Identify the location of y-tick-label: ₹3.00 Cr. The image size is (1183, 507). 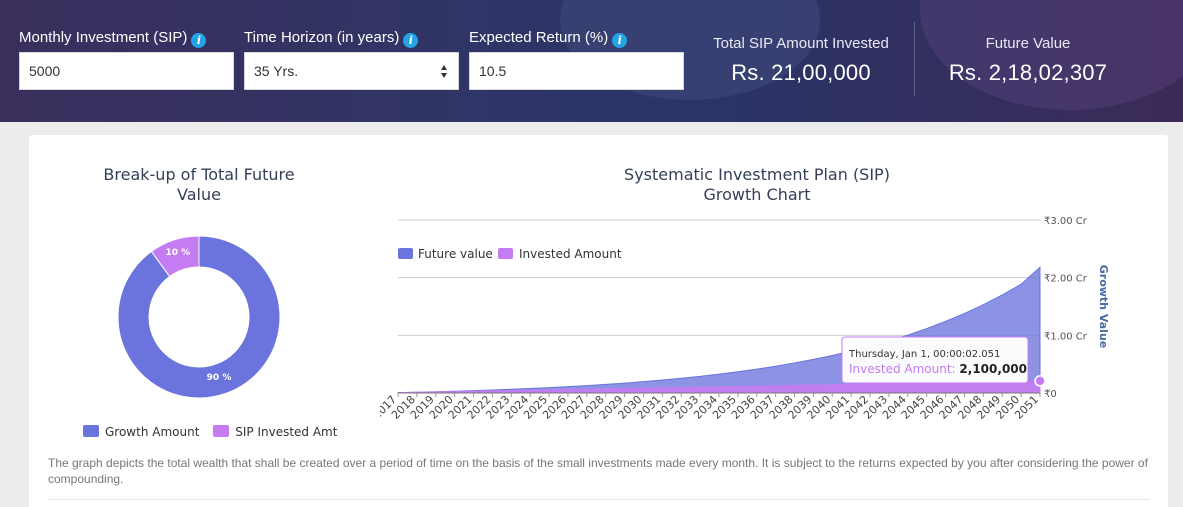
(1066, 221).